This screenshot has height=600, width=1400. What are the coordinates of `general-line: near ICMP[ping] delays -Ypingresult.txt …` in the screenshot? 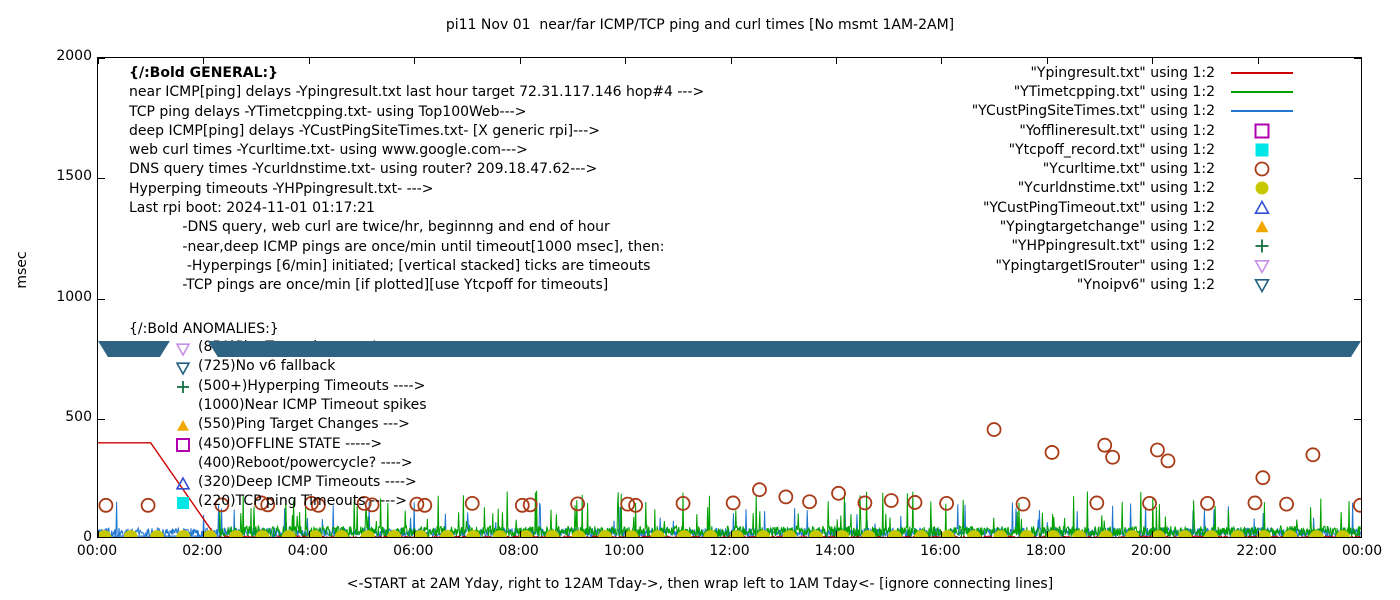 It's located at (417, 92).